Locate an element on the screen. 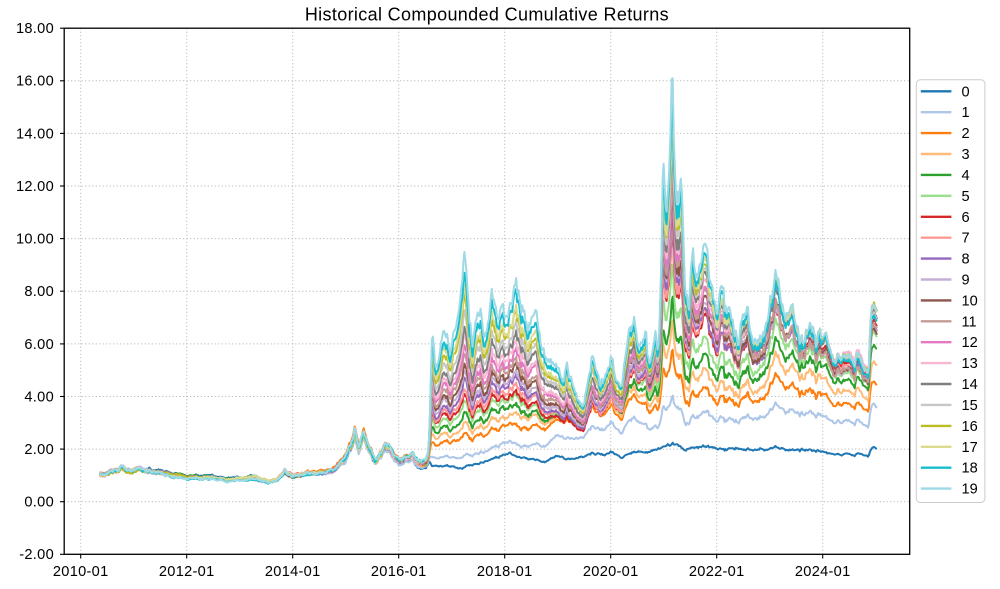 The width and height of the screenshot is (1000, 589). svg-text: 11 is located at coordinates (969, 322).